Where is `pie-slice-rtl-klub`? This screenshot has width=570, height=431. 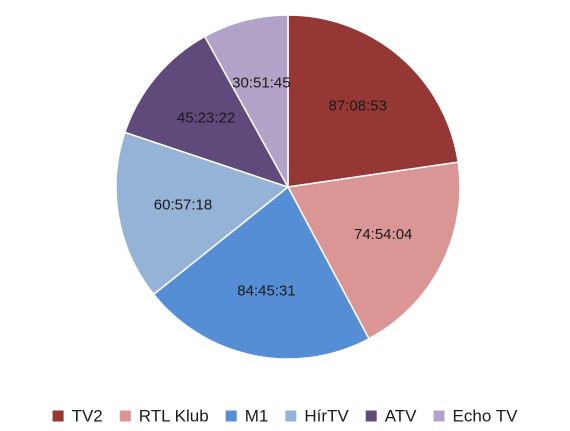
pie-slice-rtl-klub is located at coordinates (373, 250).